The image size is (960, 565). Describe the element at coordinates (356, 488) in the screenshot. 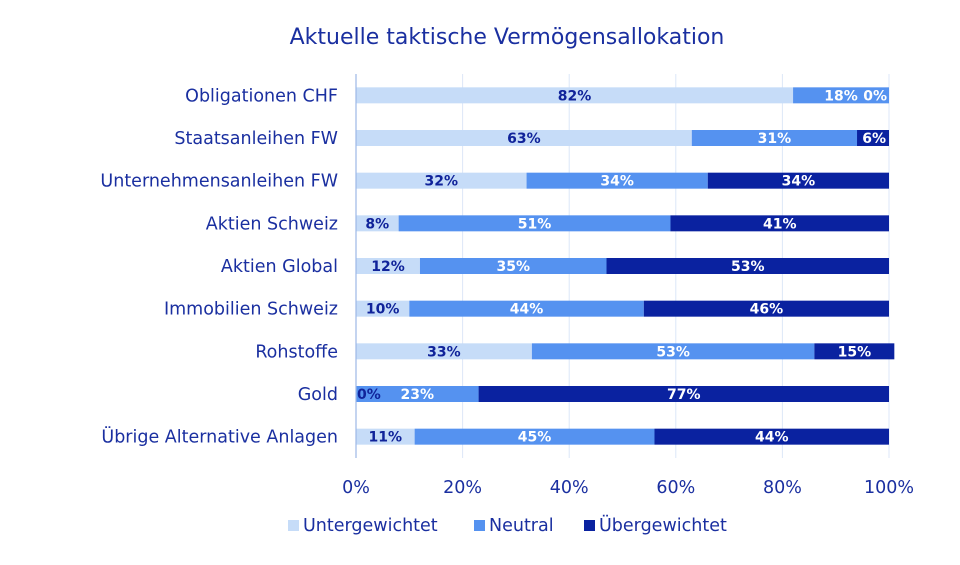

I see `x-tick-label: 0%` at that location.